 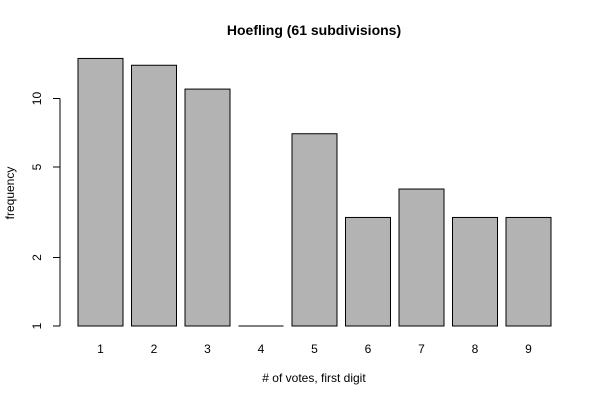 I want to click on x-axis-labels: 1 2 3 4 5 6 7 8 9, so click(x=314, y=349).